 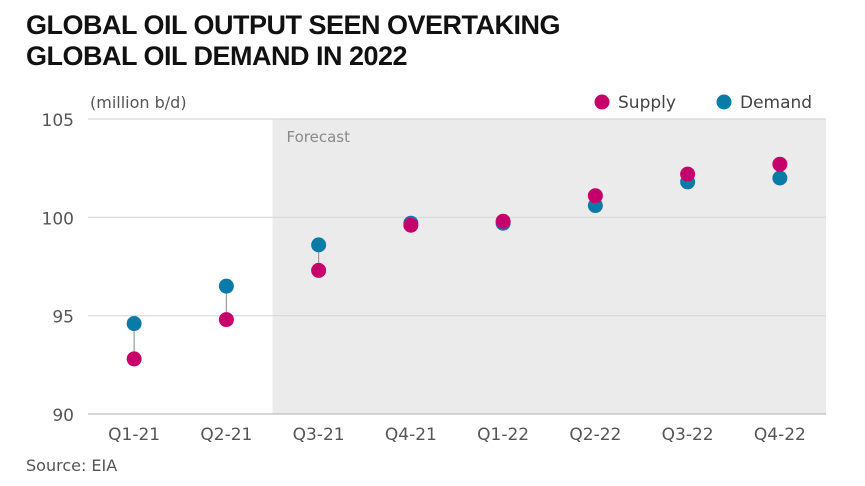 What do you see at coordinates (134, 435) in the screenshot?
I see `x-tick-label: Q1-21` at bounding box center [134, 435].